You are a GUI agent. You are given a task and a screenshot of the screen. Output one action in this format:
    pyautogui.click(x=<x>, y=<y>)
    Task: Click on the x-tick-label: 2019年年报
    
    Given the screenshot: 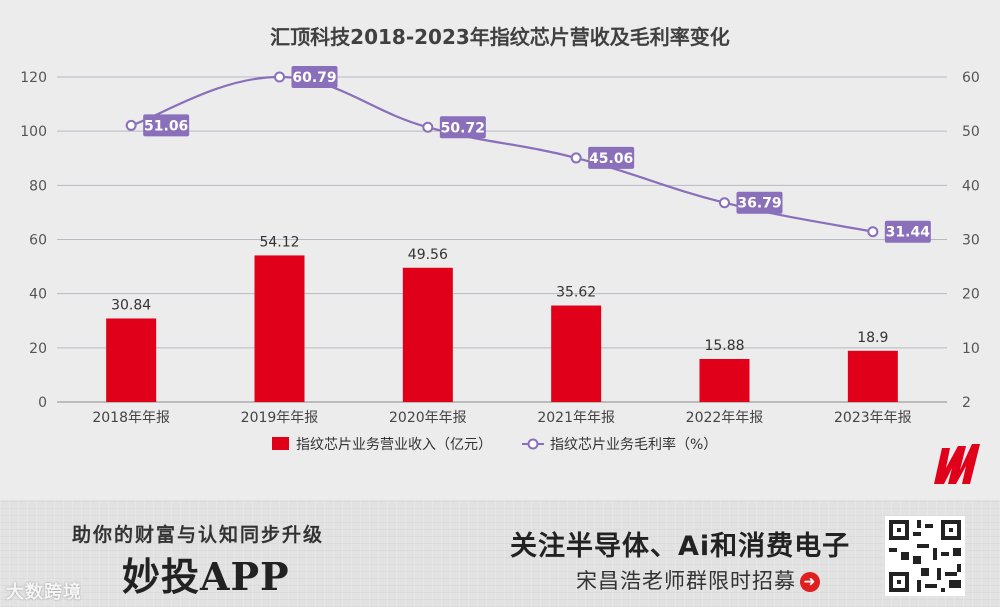 What is the action you would take?
    pyautogui.click(x=280, y=418)
    